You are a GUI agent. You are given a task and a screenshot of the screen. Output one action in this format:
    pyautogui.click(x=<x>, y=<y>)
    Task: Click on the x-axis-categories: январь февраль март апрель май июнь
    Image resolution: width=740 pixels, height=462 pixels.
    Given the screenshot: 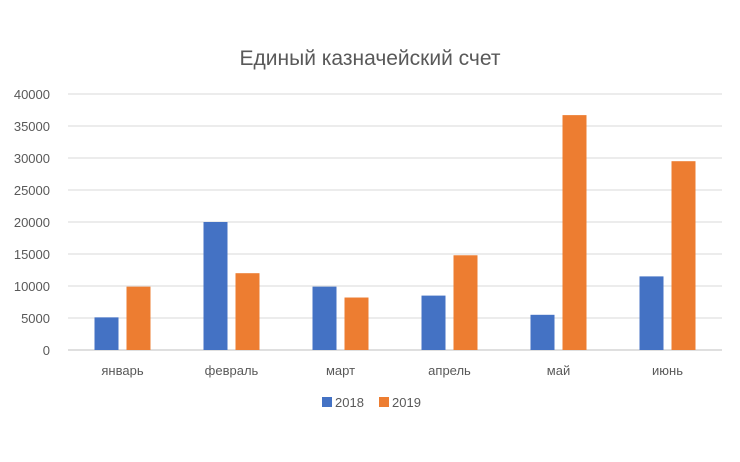 What is the action you would take?
    pyautogui.click(x=392, y=370)
    